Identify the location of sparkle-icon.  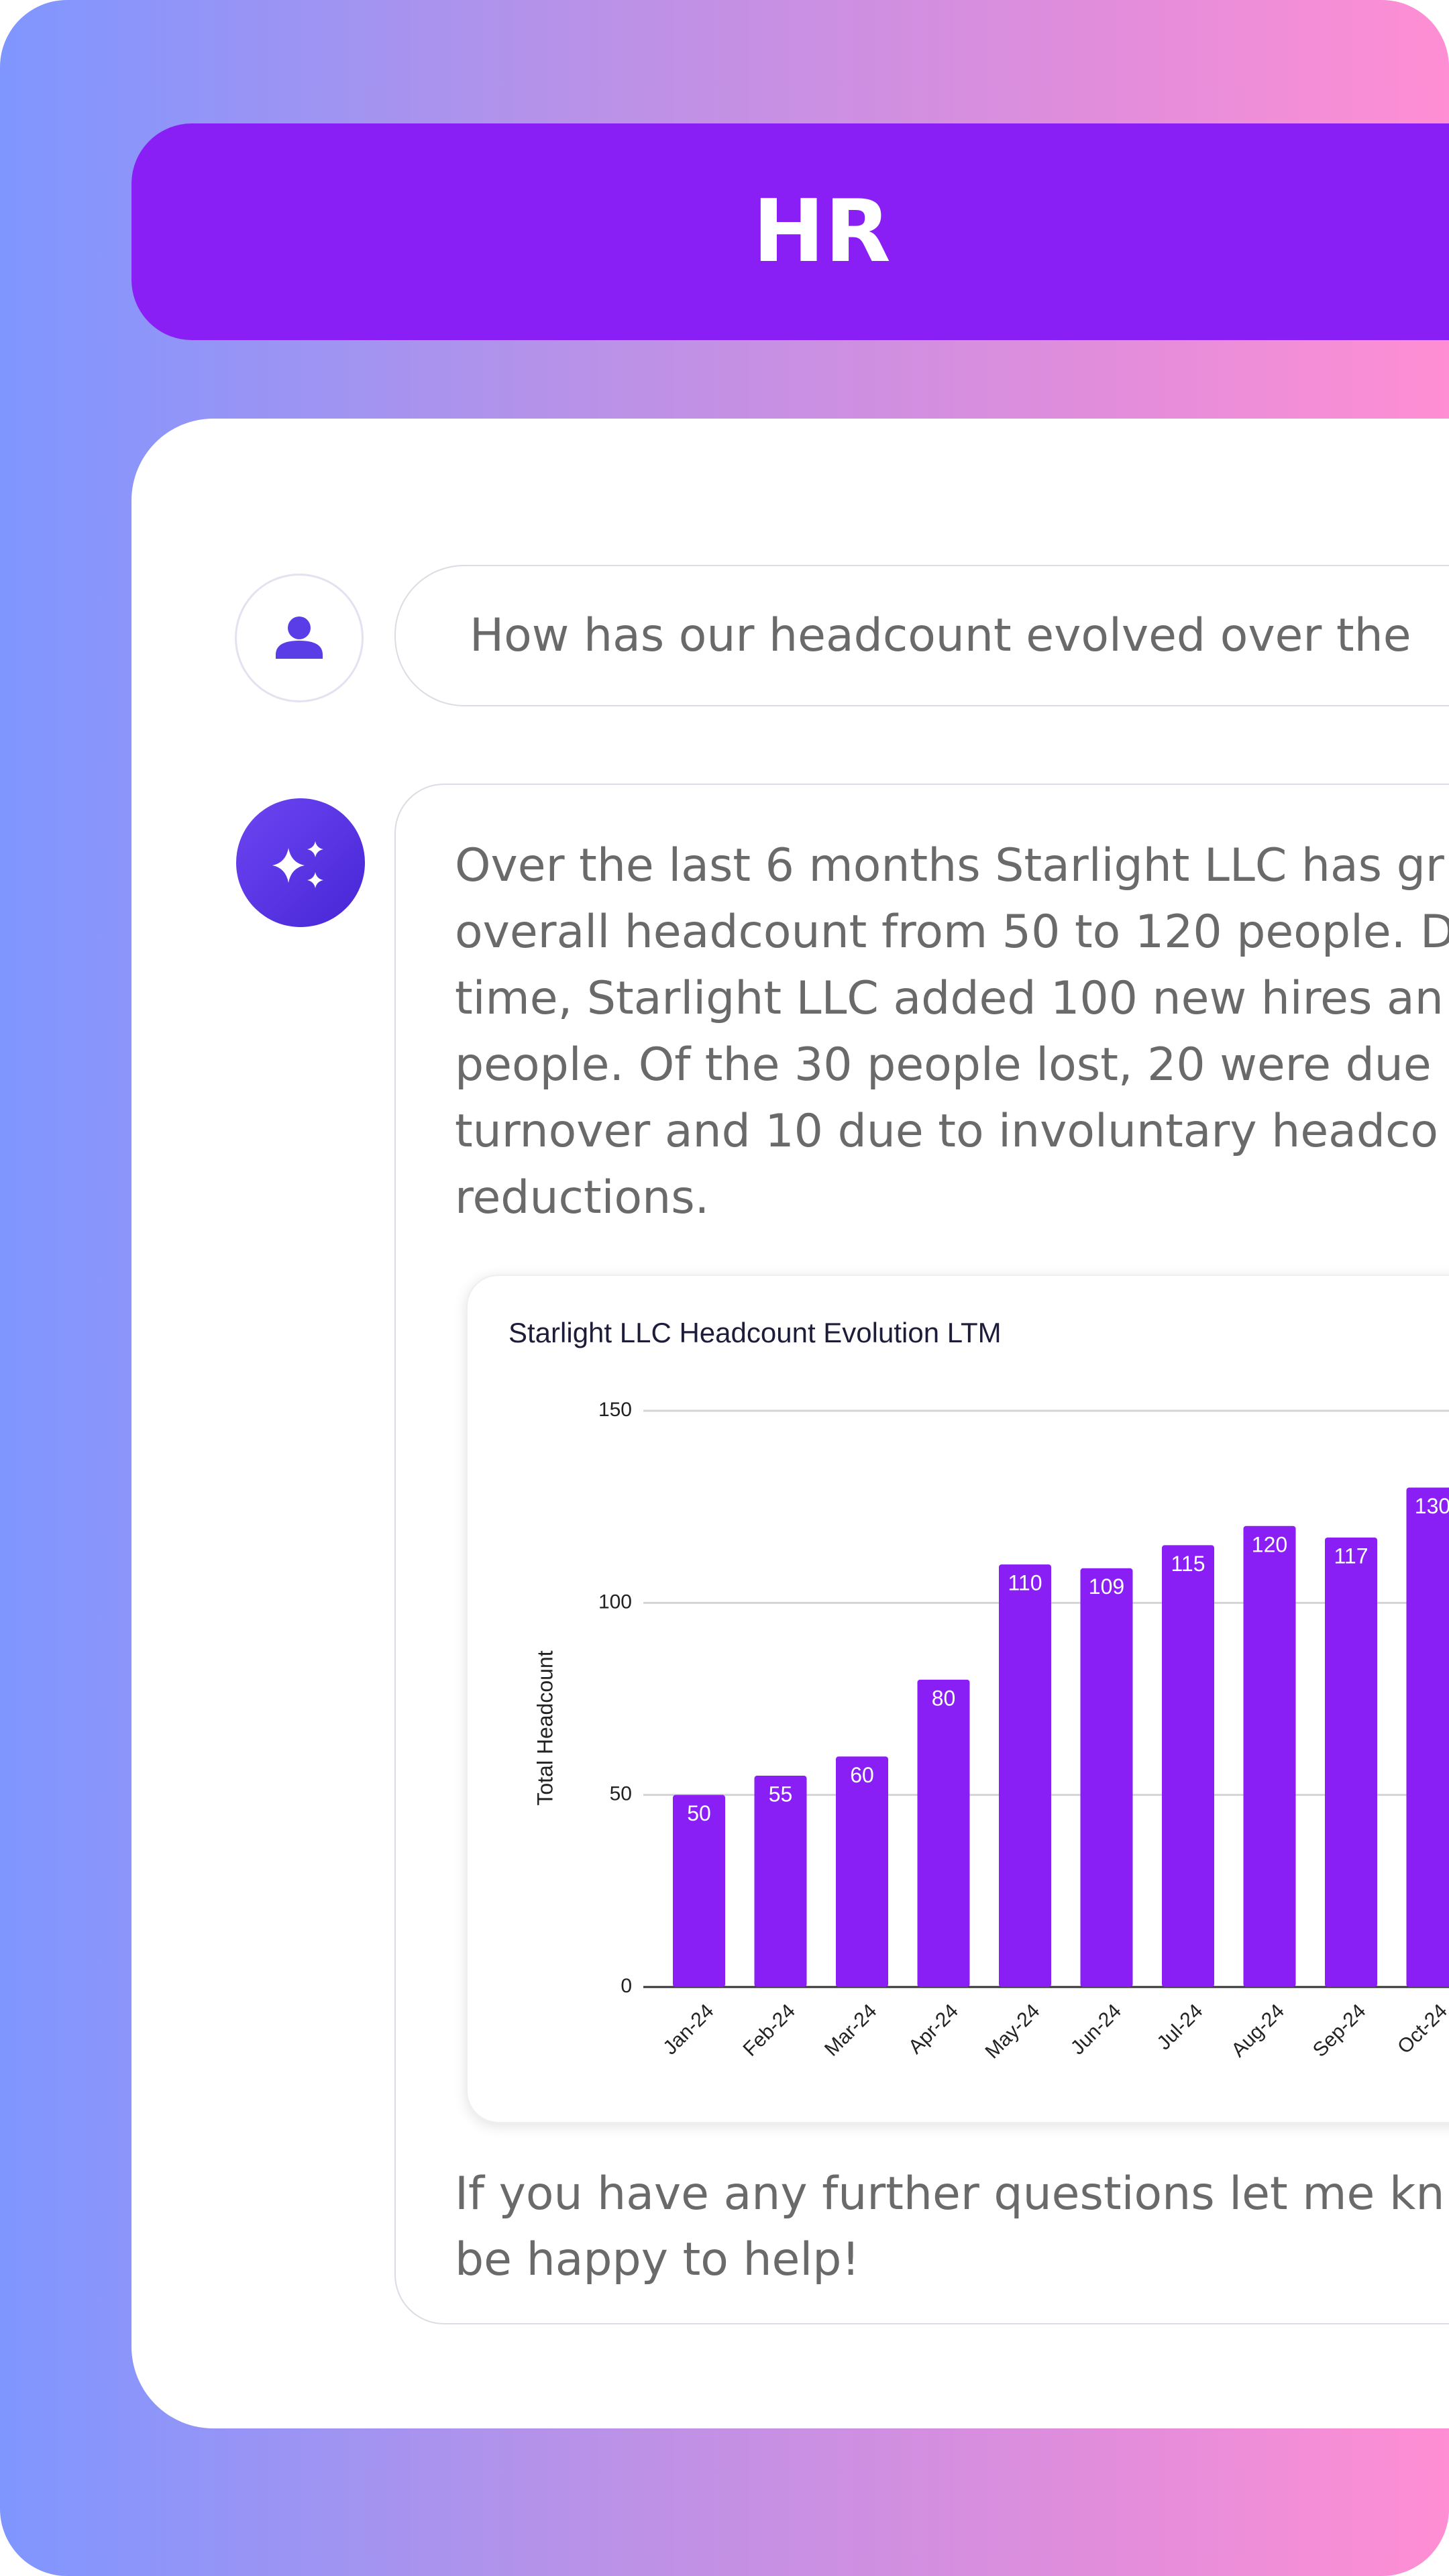
(297, 864).